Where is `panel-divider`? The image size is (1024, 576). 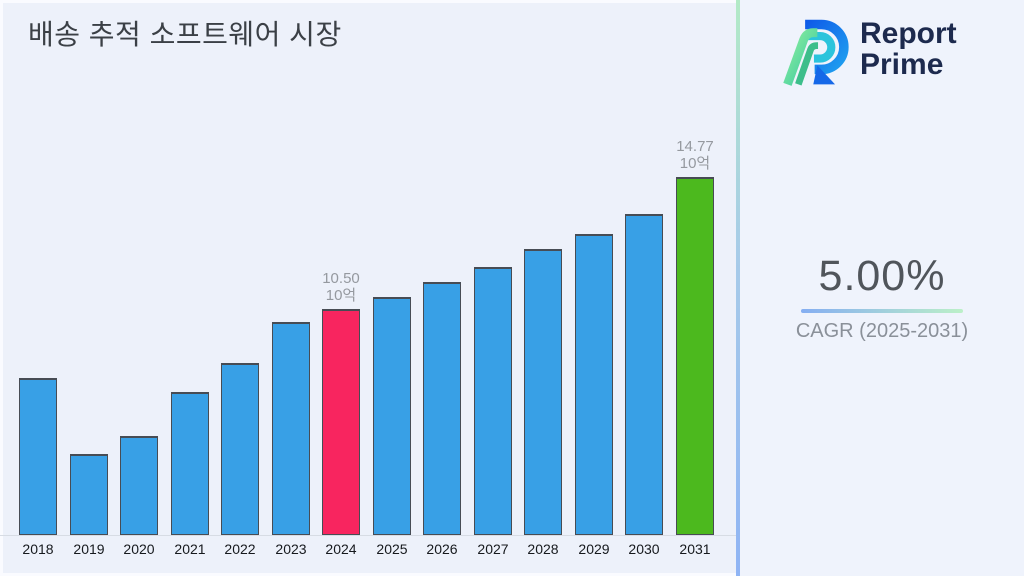 panel-divider is located at coordinates (738, 288).